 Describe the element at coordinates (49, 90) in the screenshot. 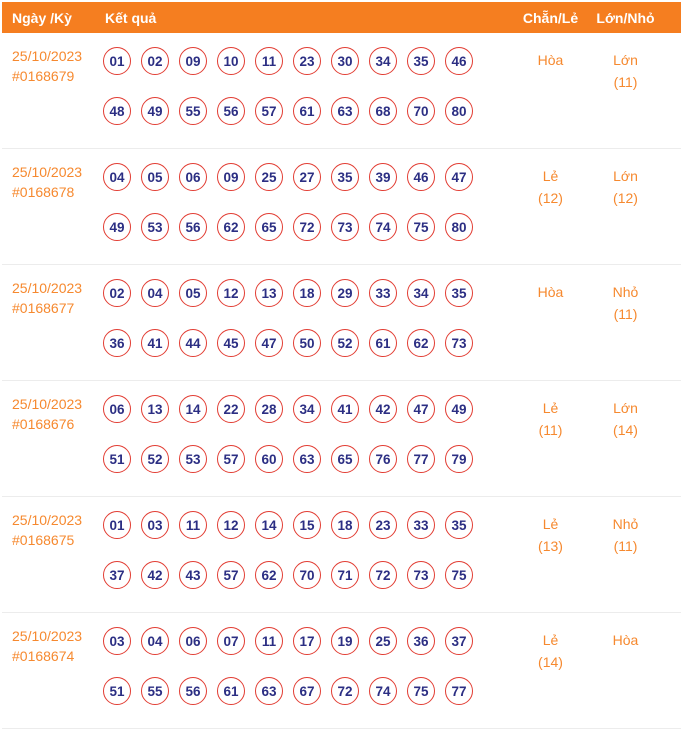

I see `draw-info: 25/10/2023 #0168679` at that location.